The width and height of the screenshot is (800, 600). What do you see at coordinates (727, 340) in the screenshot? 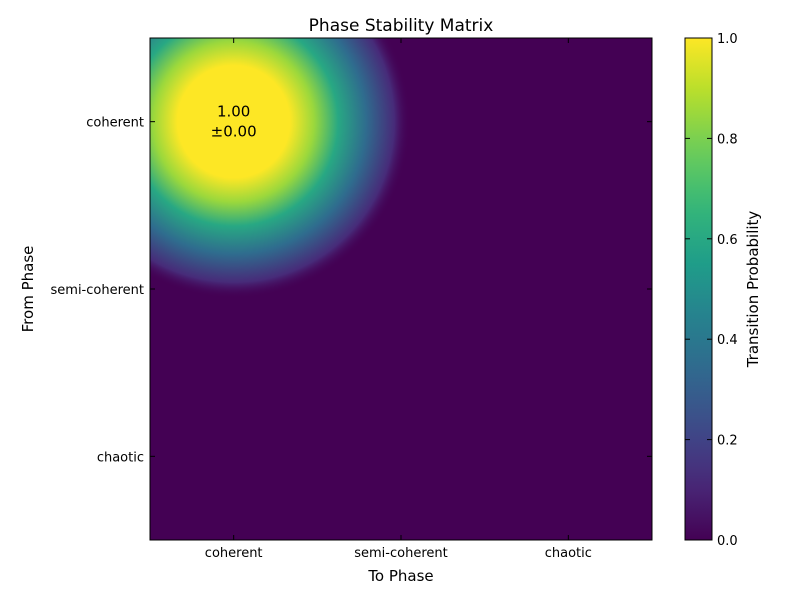
I see `colorbar-tick-label: 0.4` at bounding box center [727, 340].